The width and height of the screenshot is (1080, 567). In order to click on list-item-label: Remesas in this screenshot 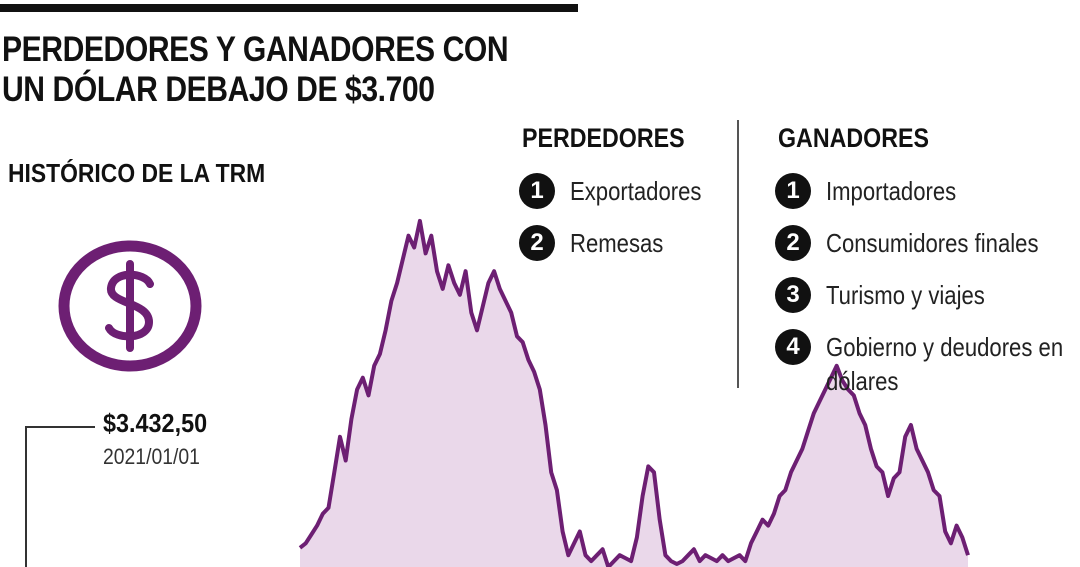, I will do `click(617, 243)`.